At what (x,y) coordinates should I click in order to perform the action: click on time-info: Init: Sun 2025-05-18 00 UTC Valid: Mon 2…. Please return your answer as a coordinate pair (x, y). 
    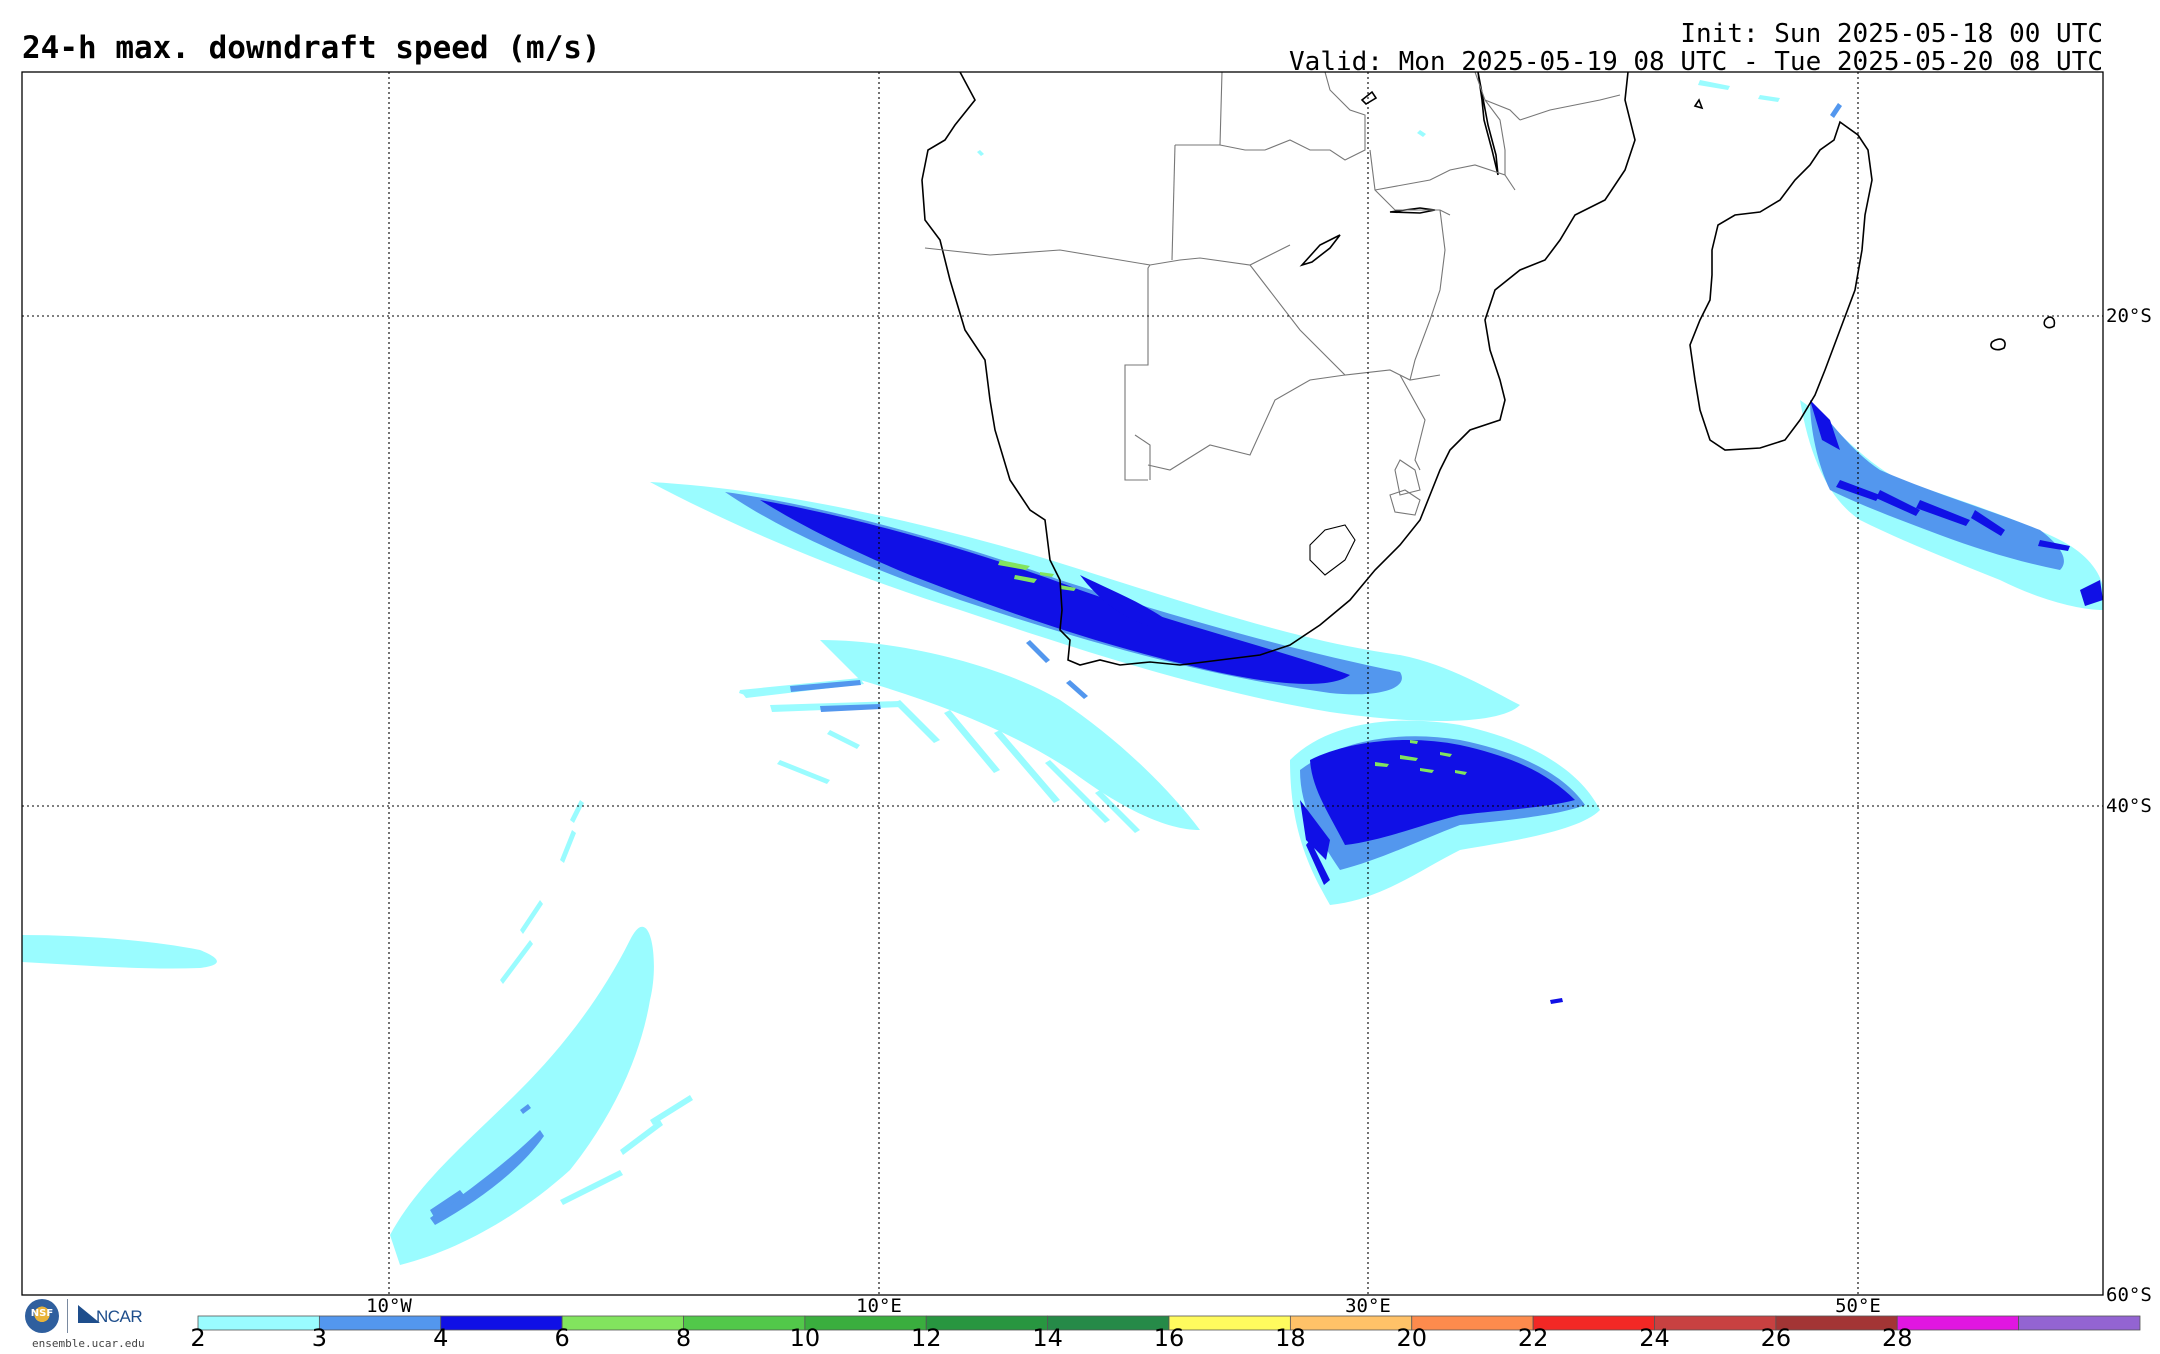
    Looking at the image, I should click on (1696, 48).